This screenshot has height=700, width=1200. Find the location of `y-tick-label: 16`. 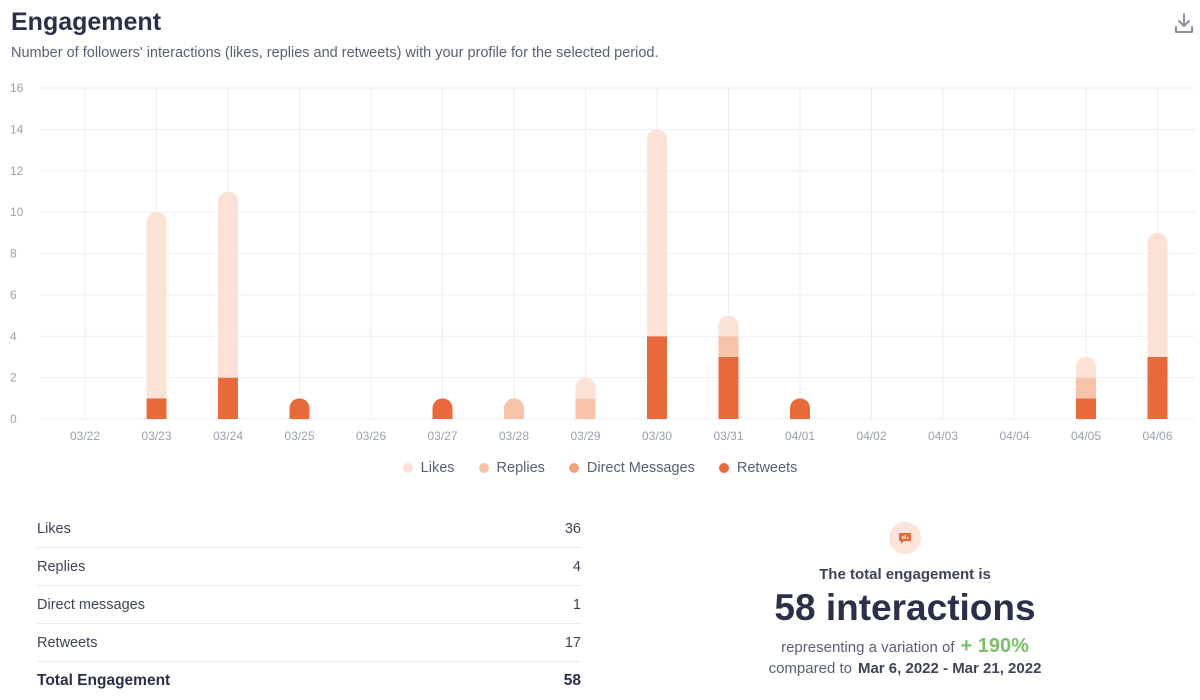

y-tick-label: 16 is located at coordinates (17, 88).